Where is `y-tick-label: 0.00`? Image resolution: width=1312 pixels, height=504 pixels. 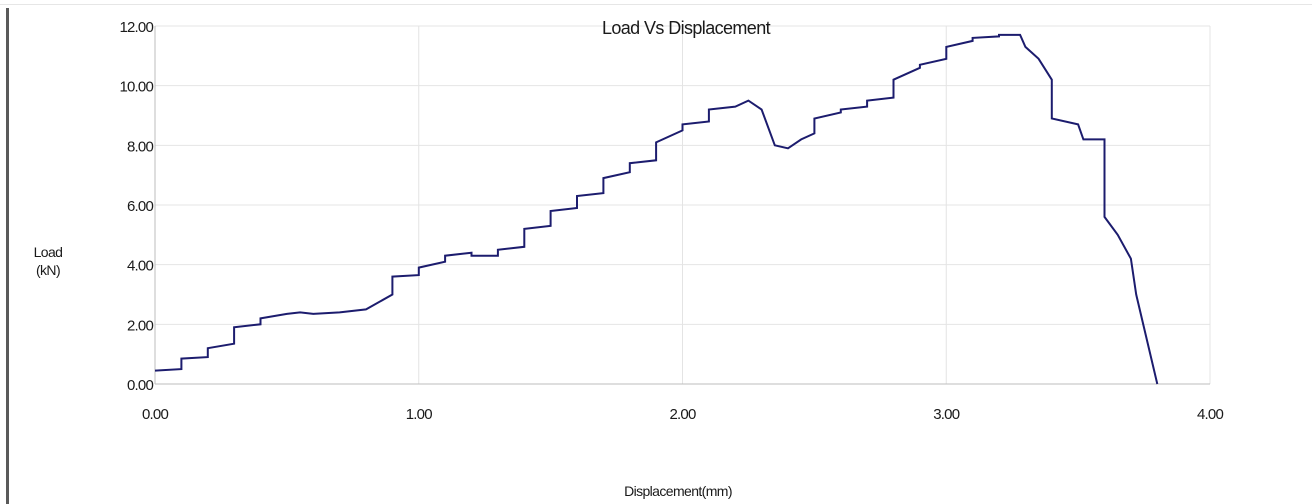 y-tick-label: 0.00 is located at coordinates (140, 385).